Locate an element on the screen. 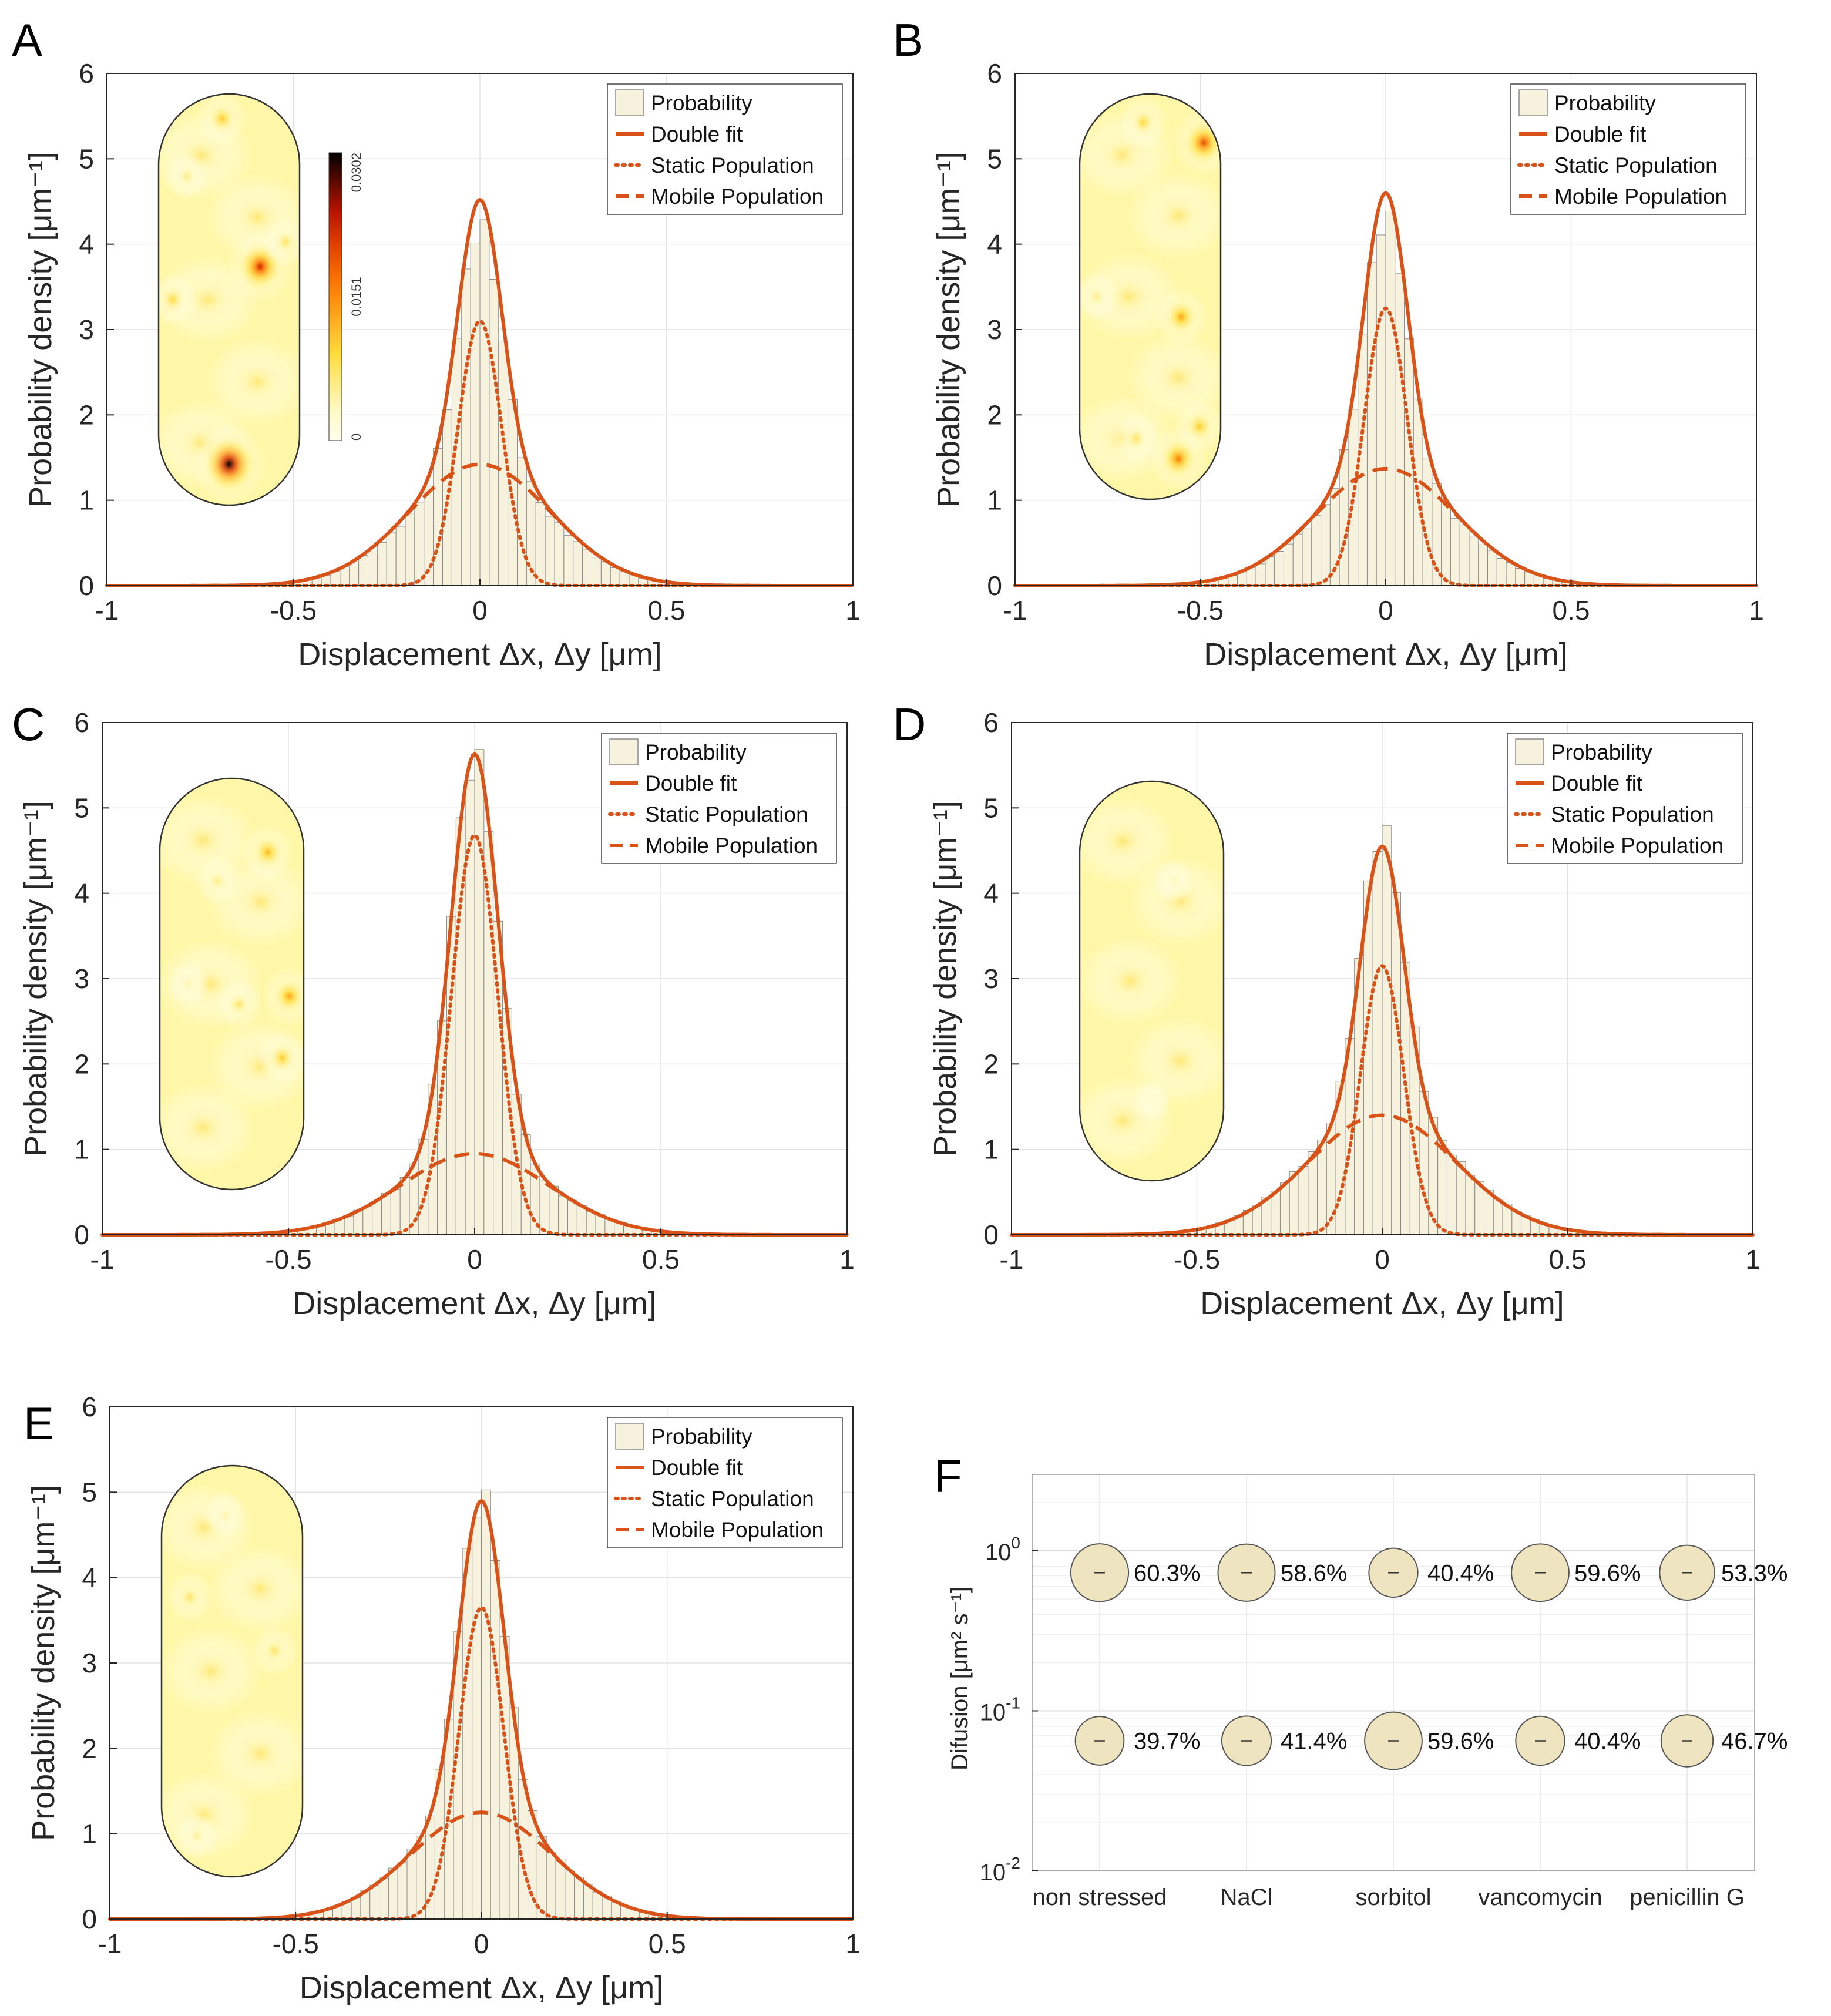  axes-box is located at coordinates (1393, 1672).